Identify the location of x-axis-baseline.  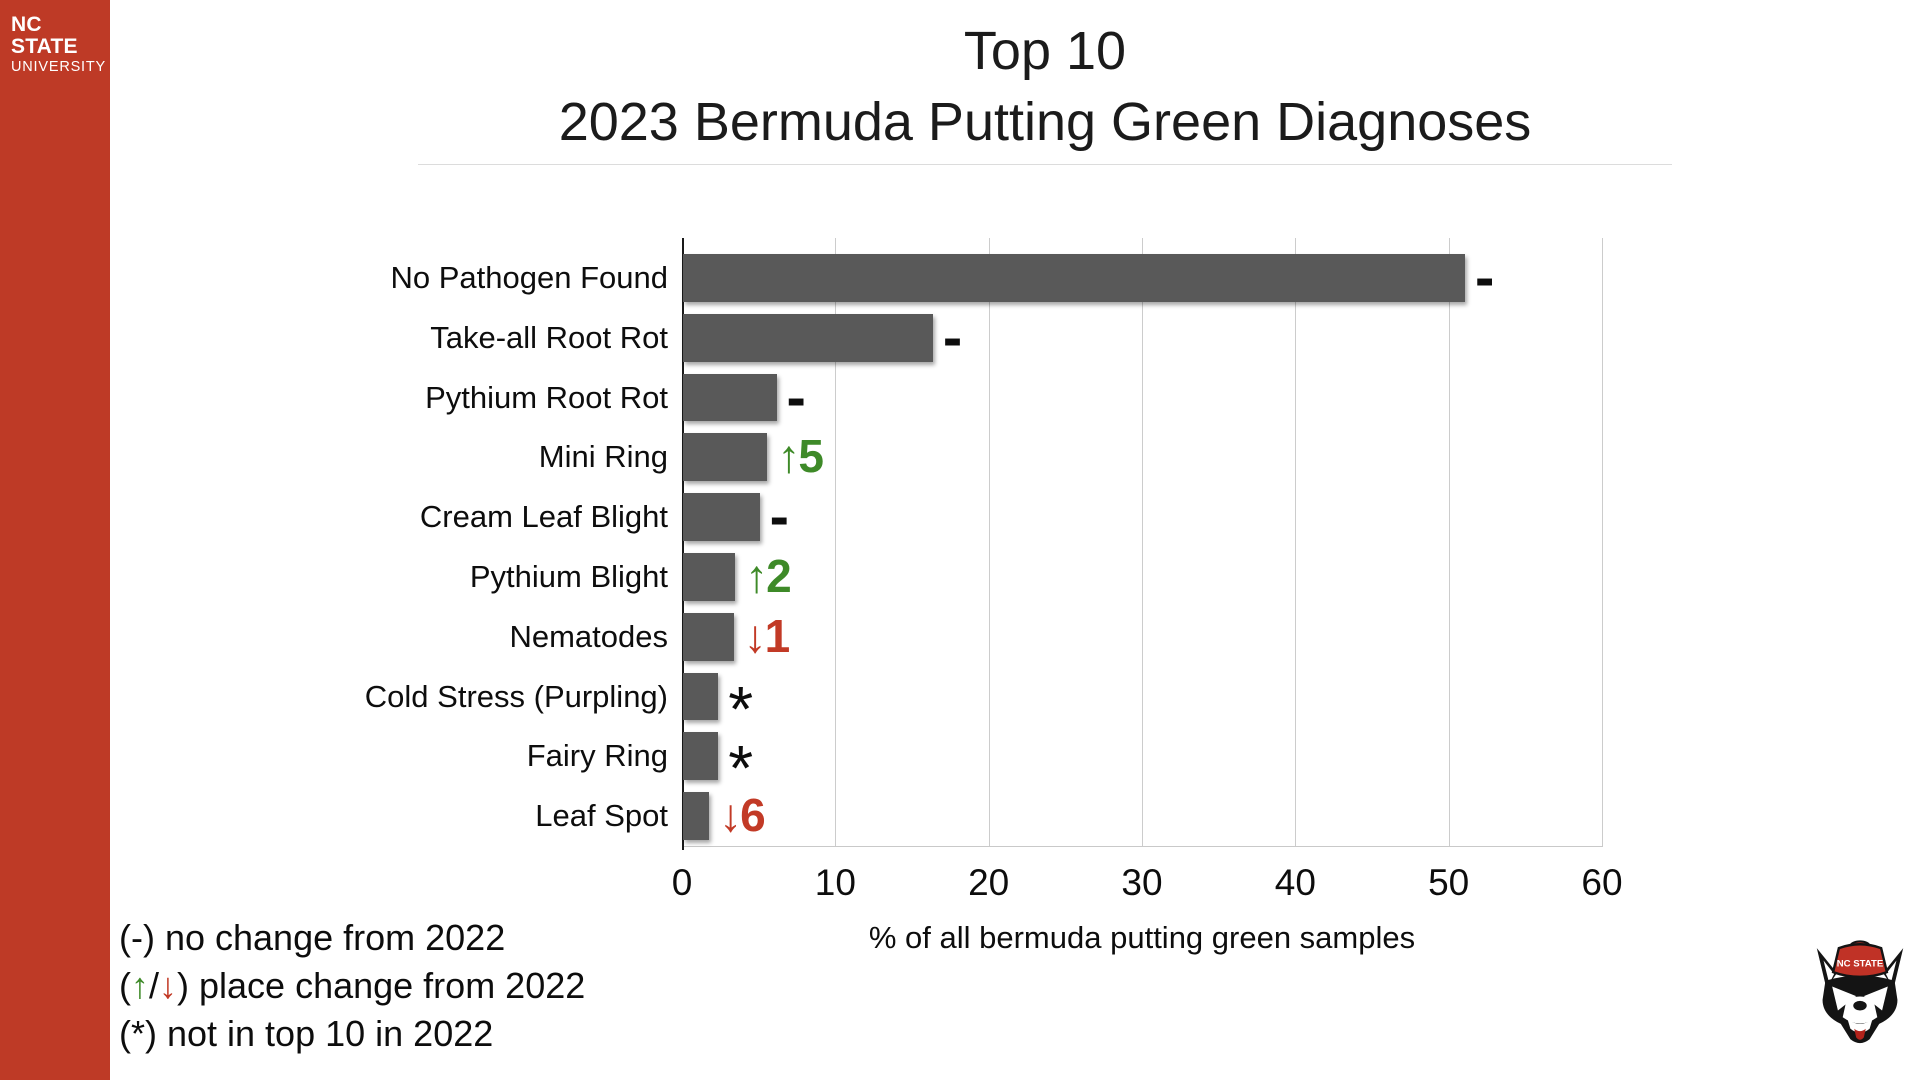
(1142, 846).